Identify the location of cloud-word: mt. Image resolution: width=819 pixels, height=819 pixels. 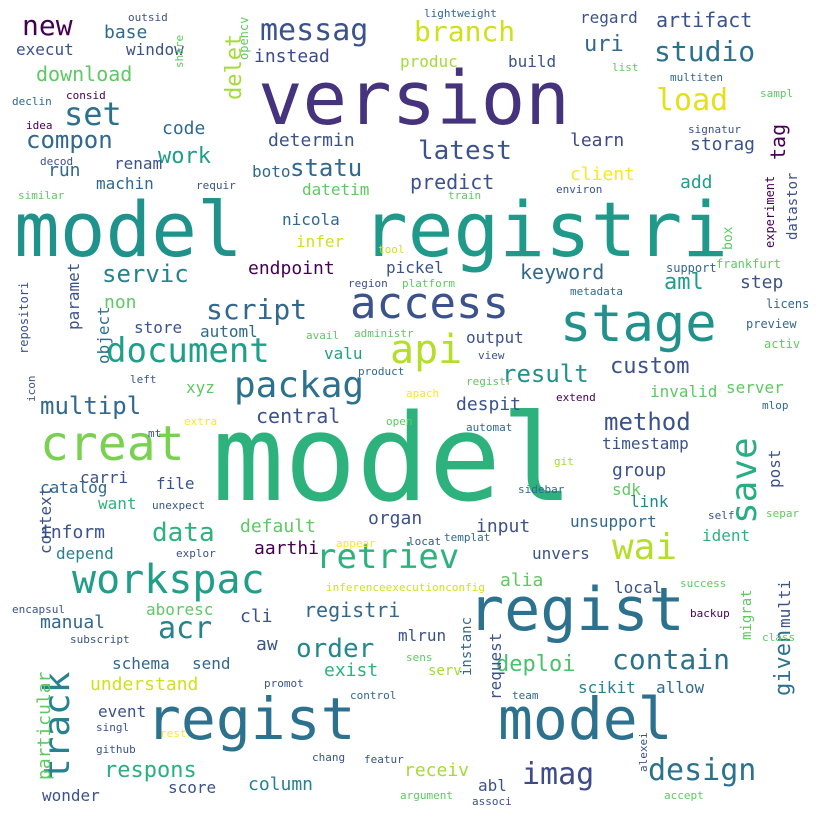
(155, 433).